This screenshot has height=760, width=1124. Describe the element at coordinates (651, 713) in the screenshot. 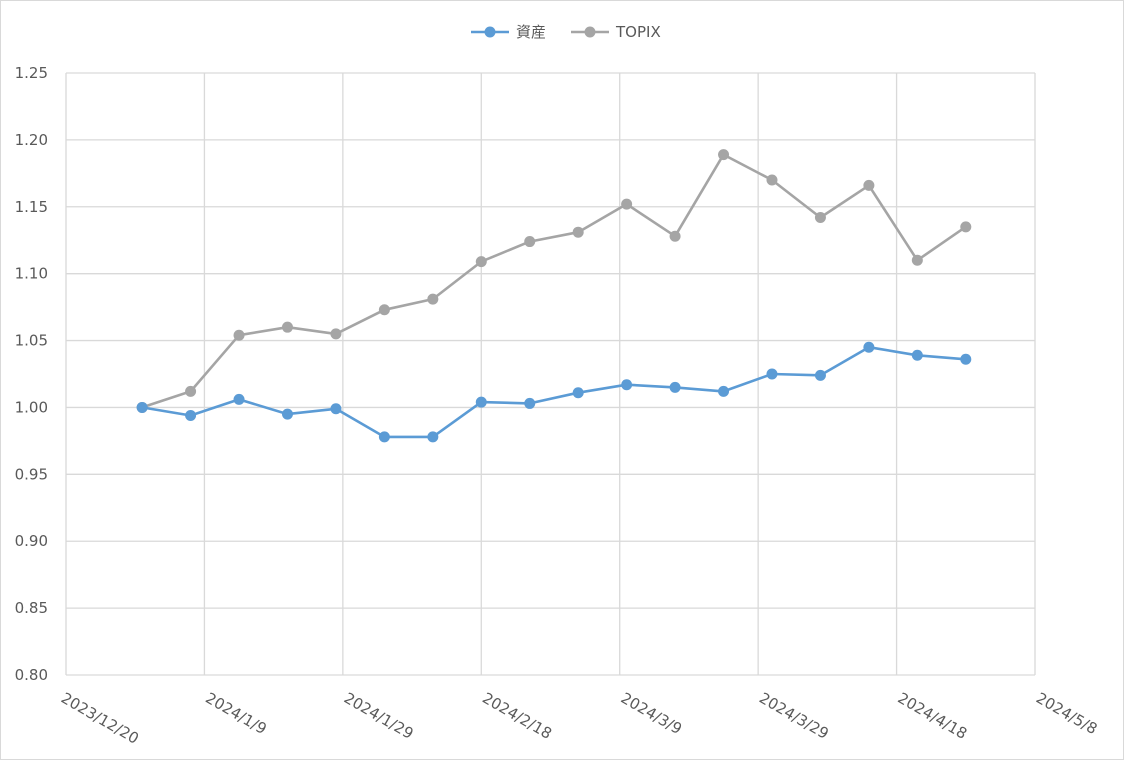

I see `x-tick-label: 2024/3/9` at that location.